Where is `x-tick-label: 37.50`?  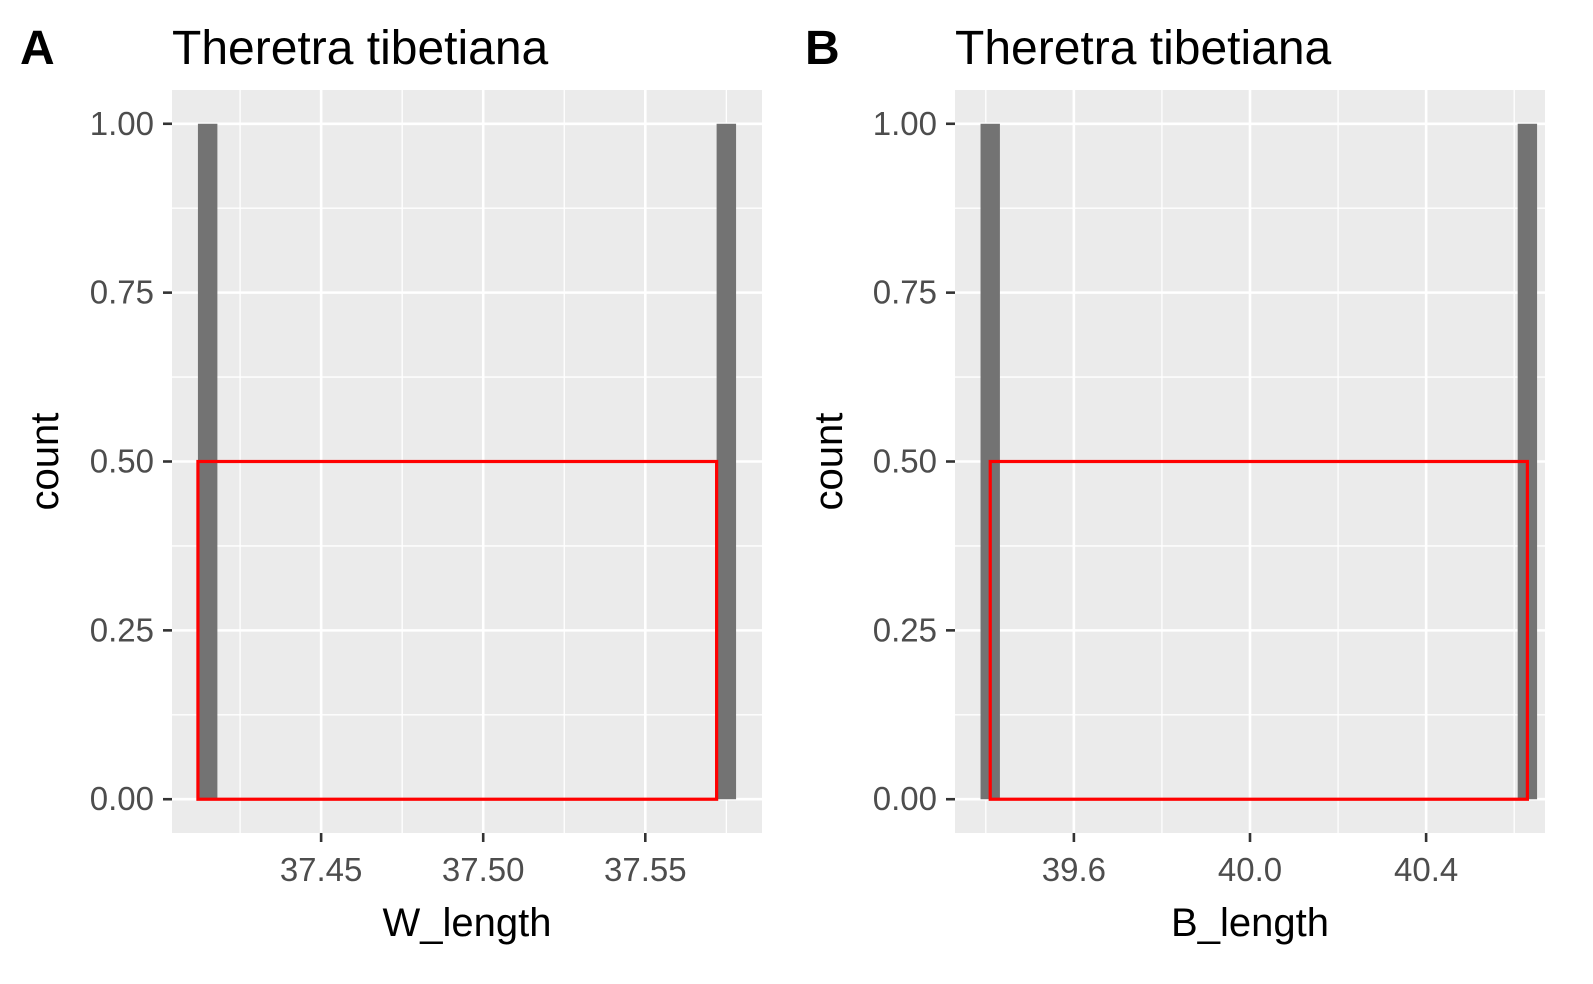
x-tick-label: 37.50 is located at coordinates (483, 869).